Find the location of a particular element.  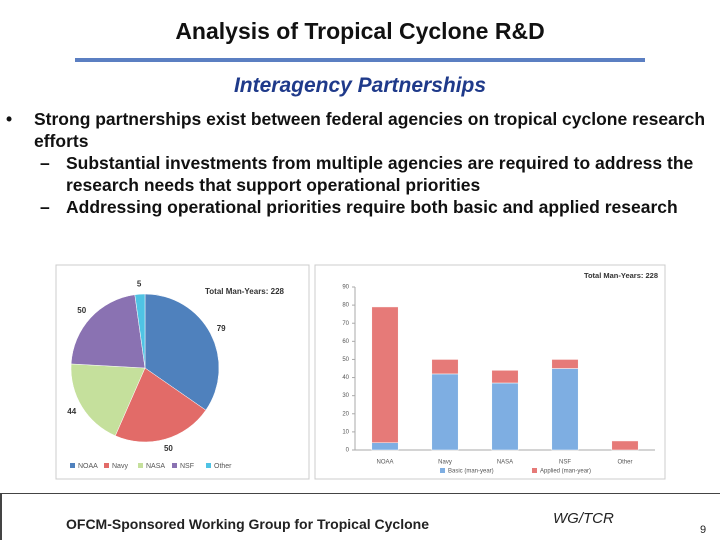

legend-label: NASA is located at coordinates (155, 466).